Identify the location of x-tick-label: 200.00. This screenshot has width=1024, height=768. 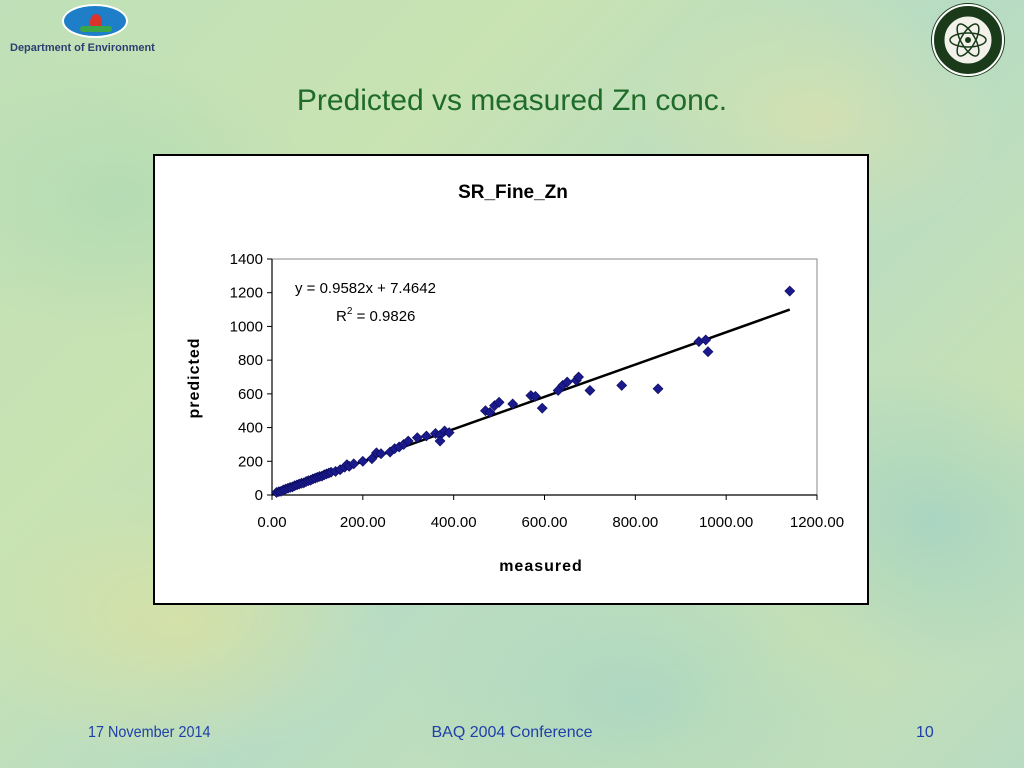
(363, 522).